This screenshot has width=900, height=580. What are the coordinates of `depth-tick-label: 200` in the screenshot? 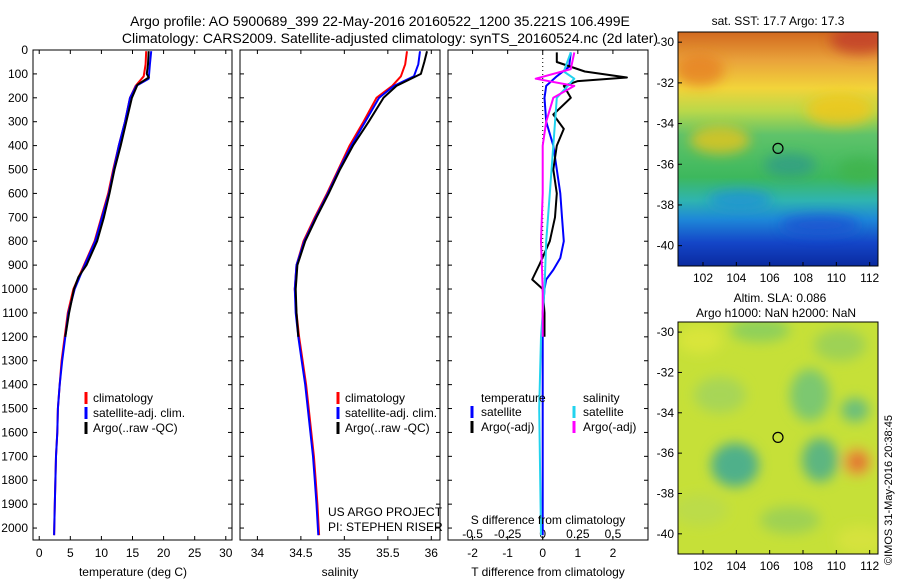 It's located at (18, 98).